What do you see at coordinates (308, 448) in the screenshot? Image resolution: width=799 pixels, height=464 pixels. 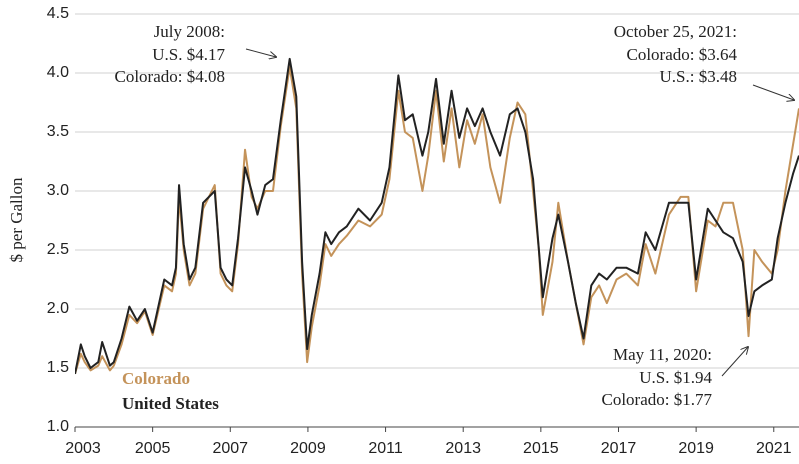 I see `x-tick-label: 2009` at bounding box center [308, 448].